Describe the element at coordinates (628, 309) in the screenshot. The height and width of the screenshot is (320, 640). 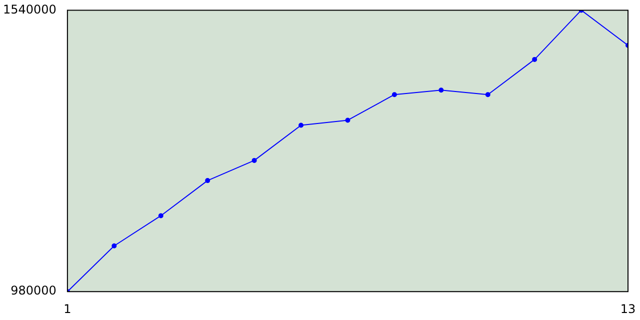
I see `x-tick-label: 13` at that location.